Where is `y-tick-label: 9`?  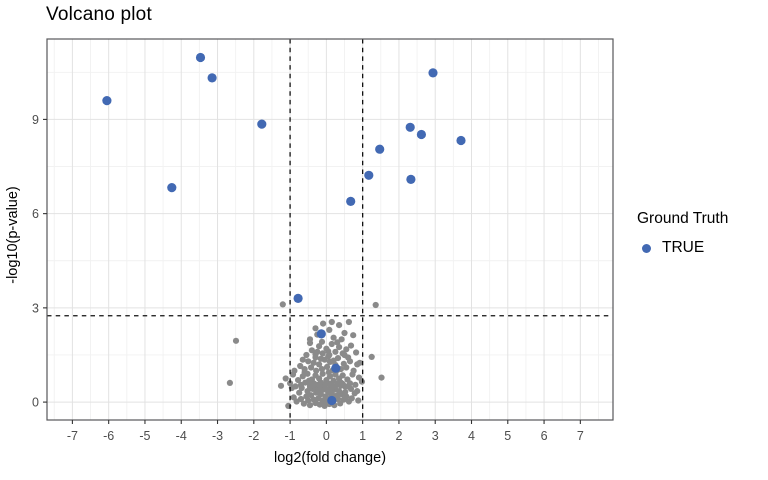
y-tick-label: 9 is located at coordinates (35, 120).